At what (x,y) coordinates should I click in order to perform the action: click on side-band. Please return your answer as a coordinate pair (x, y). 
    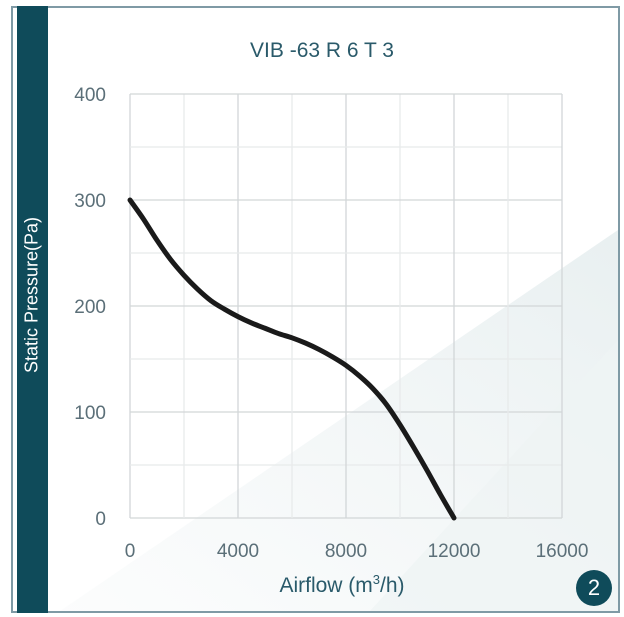
    Looking at the image, I should click on (32, 309).